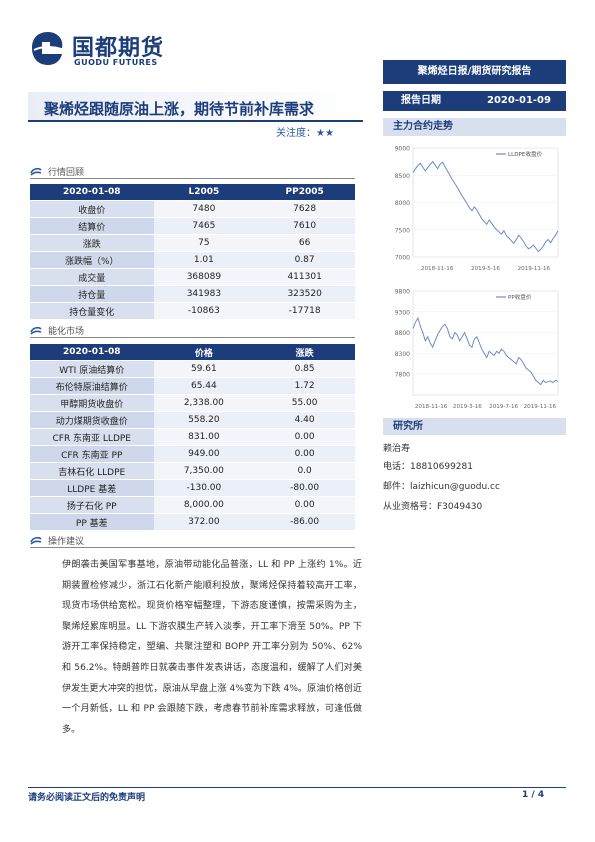 The image size is (595, 842). I want to click on y-tick-label: 9000, so click(402, 149).